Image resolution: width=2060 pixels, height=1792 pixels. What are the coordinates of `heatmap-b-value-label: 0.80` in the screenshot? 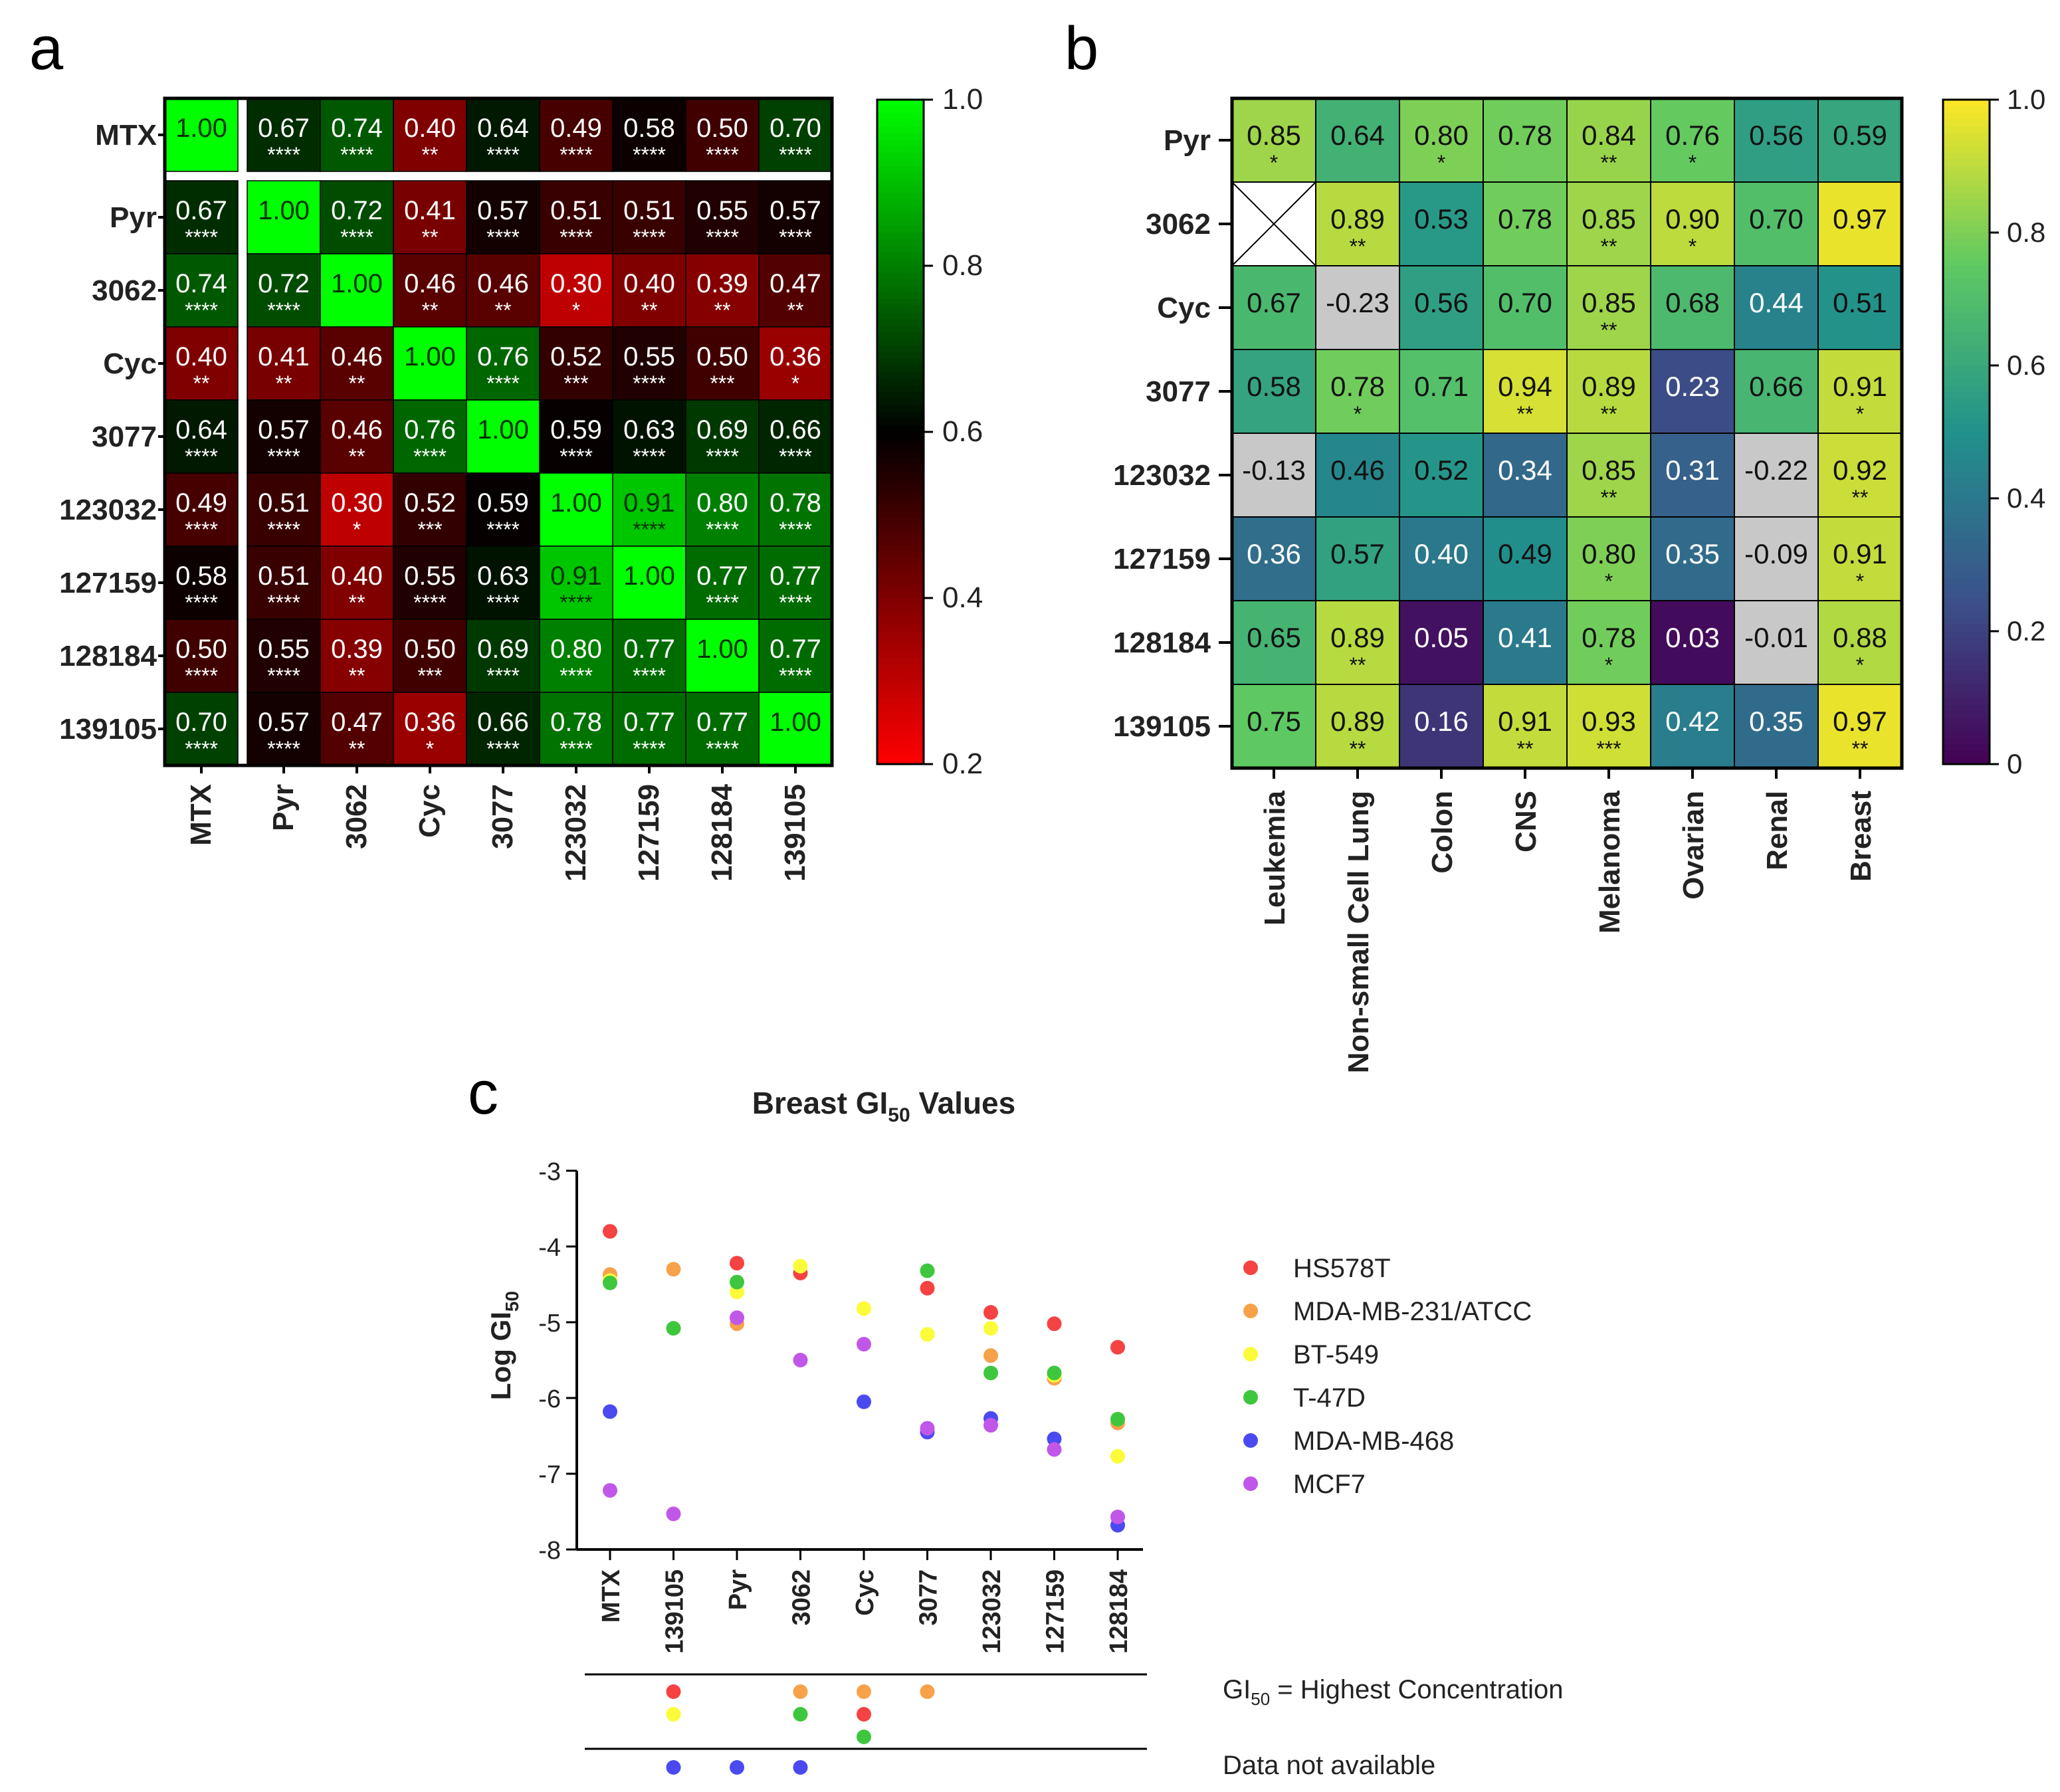 It's located at (1442, 135).